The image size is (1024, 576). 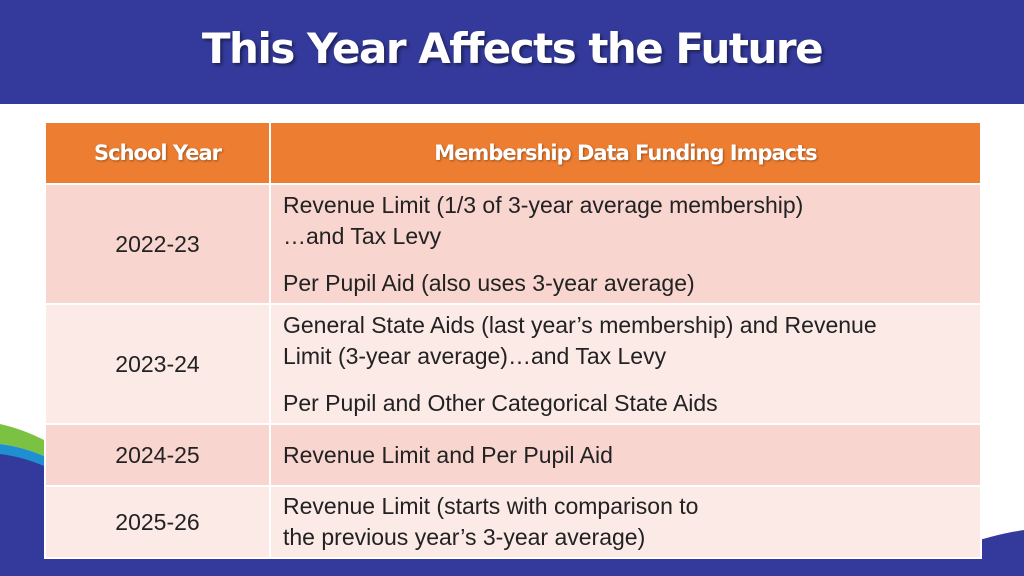 I want to click on impact-line: the previous year’s 3-year average), so click(x=464, y=537).